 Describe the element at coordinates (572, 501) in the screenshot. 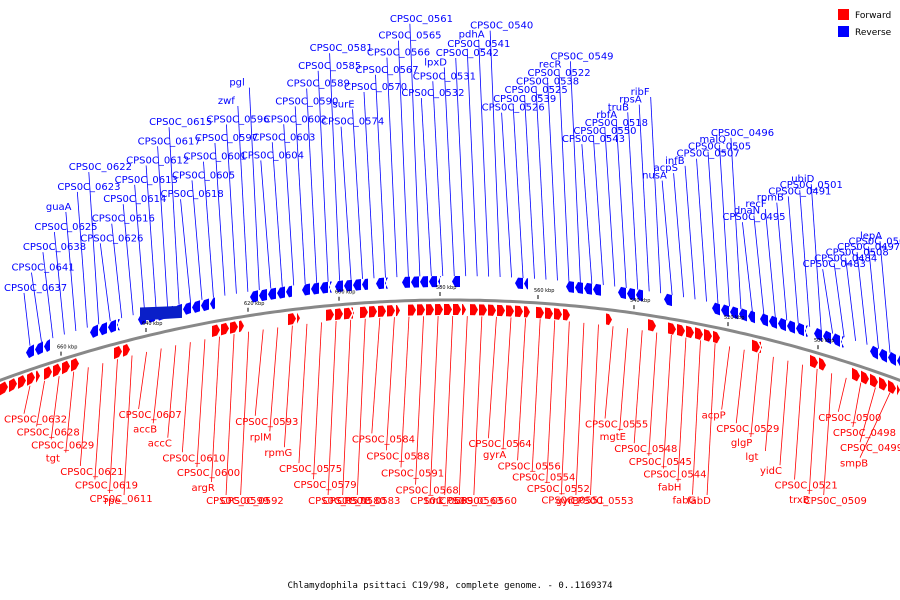

I see `forward-gene-label: CPS0C_0551` at that location.